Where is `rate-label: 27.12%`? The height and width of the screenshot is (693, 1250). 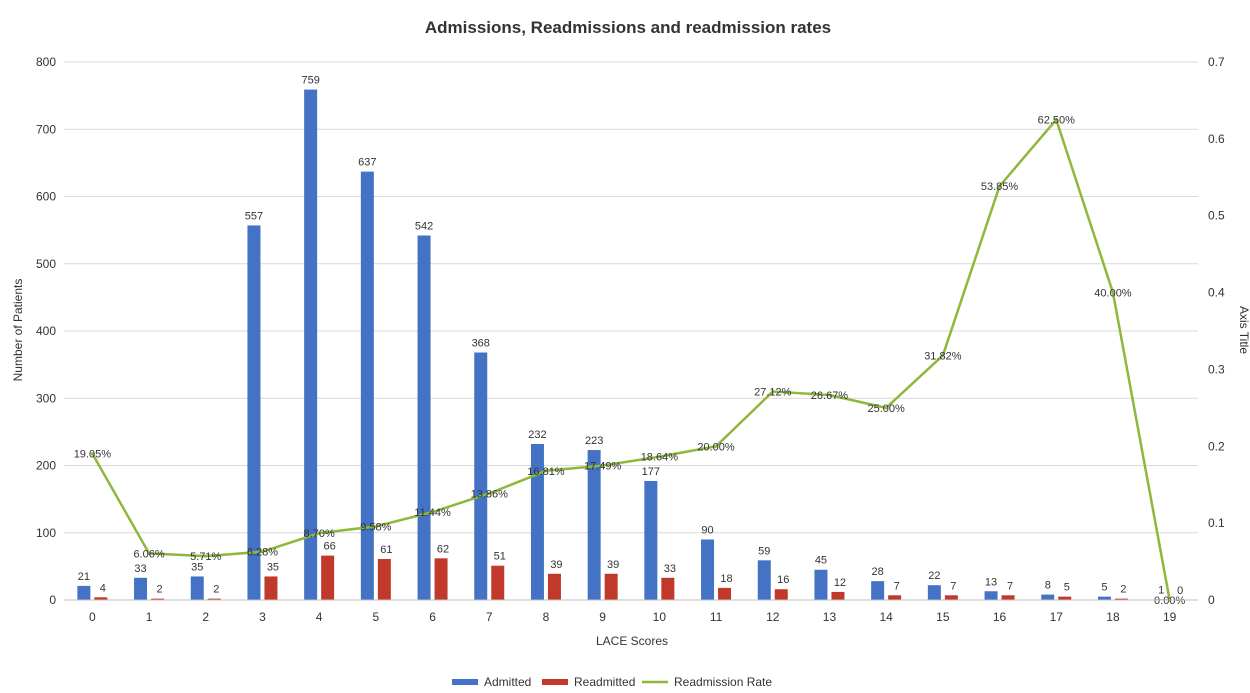 rate-label: 27.12% is located at coordinates (773, 393).